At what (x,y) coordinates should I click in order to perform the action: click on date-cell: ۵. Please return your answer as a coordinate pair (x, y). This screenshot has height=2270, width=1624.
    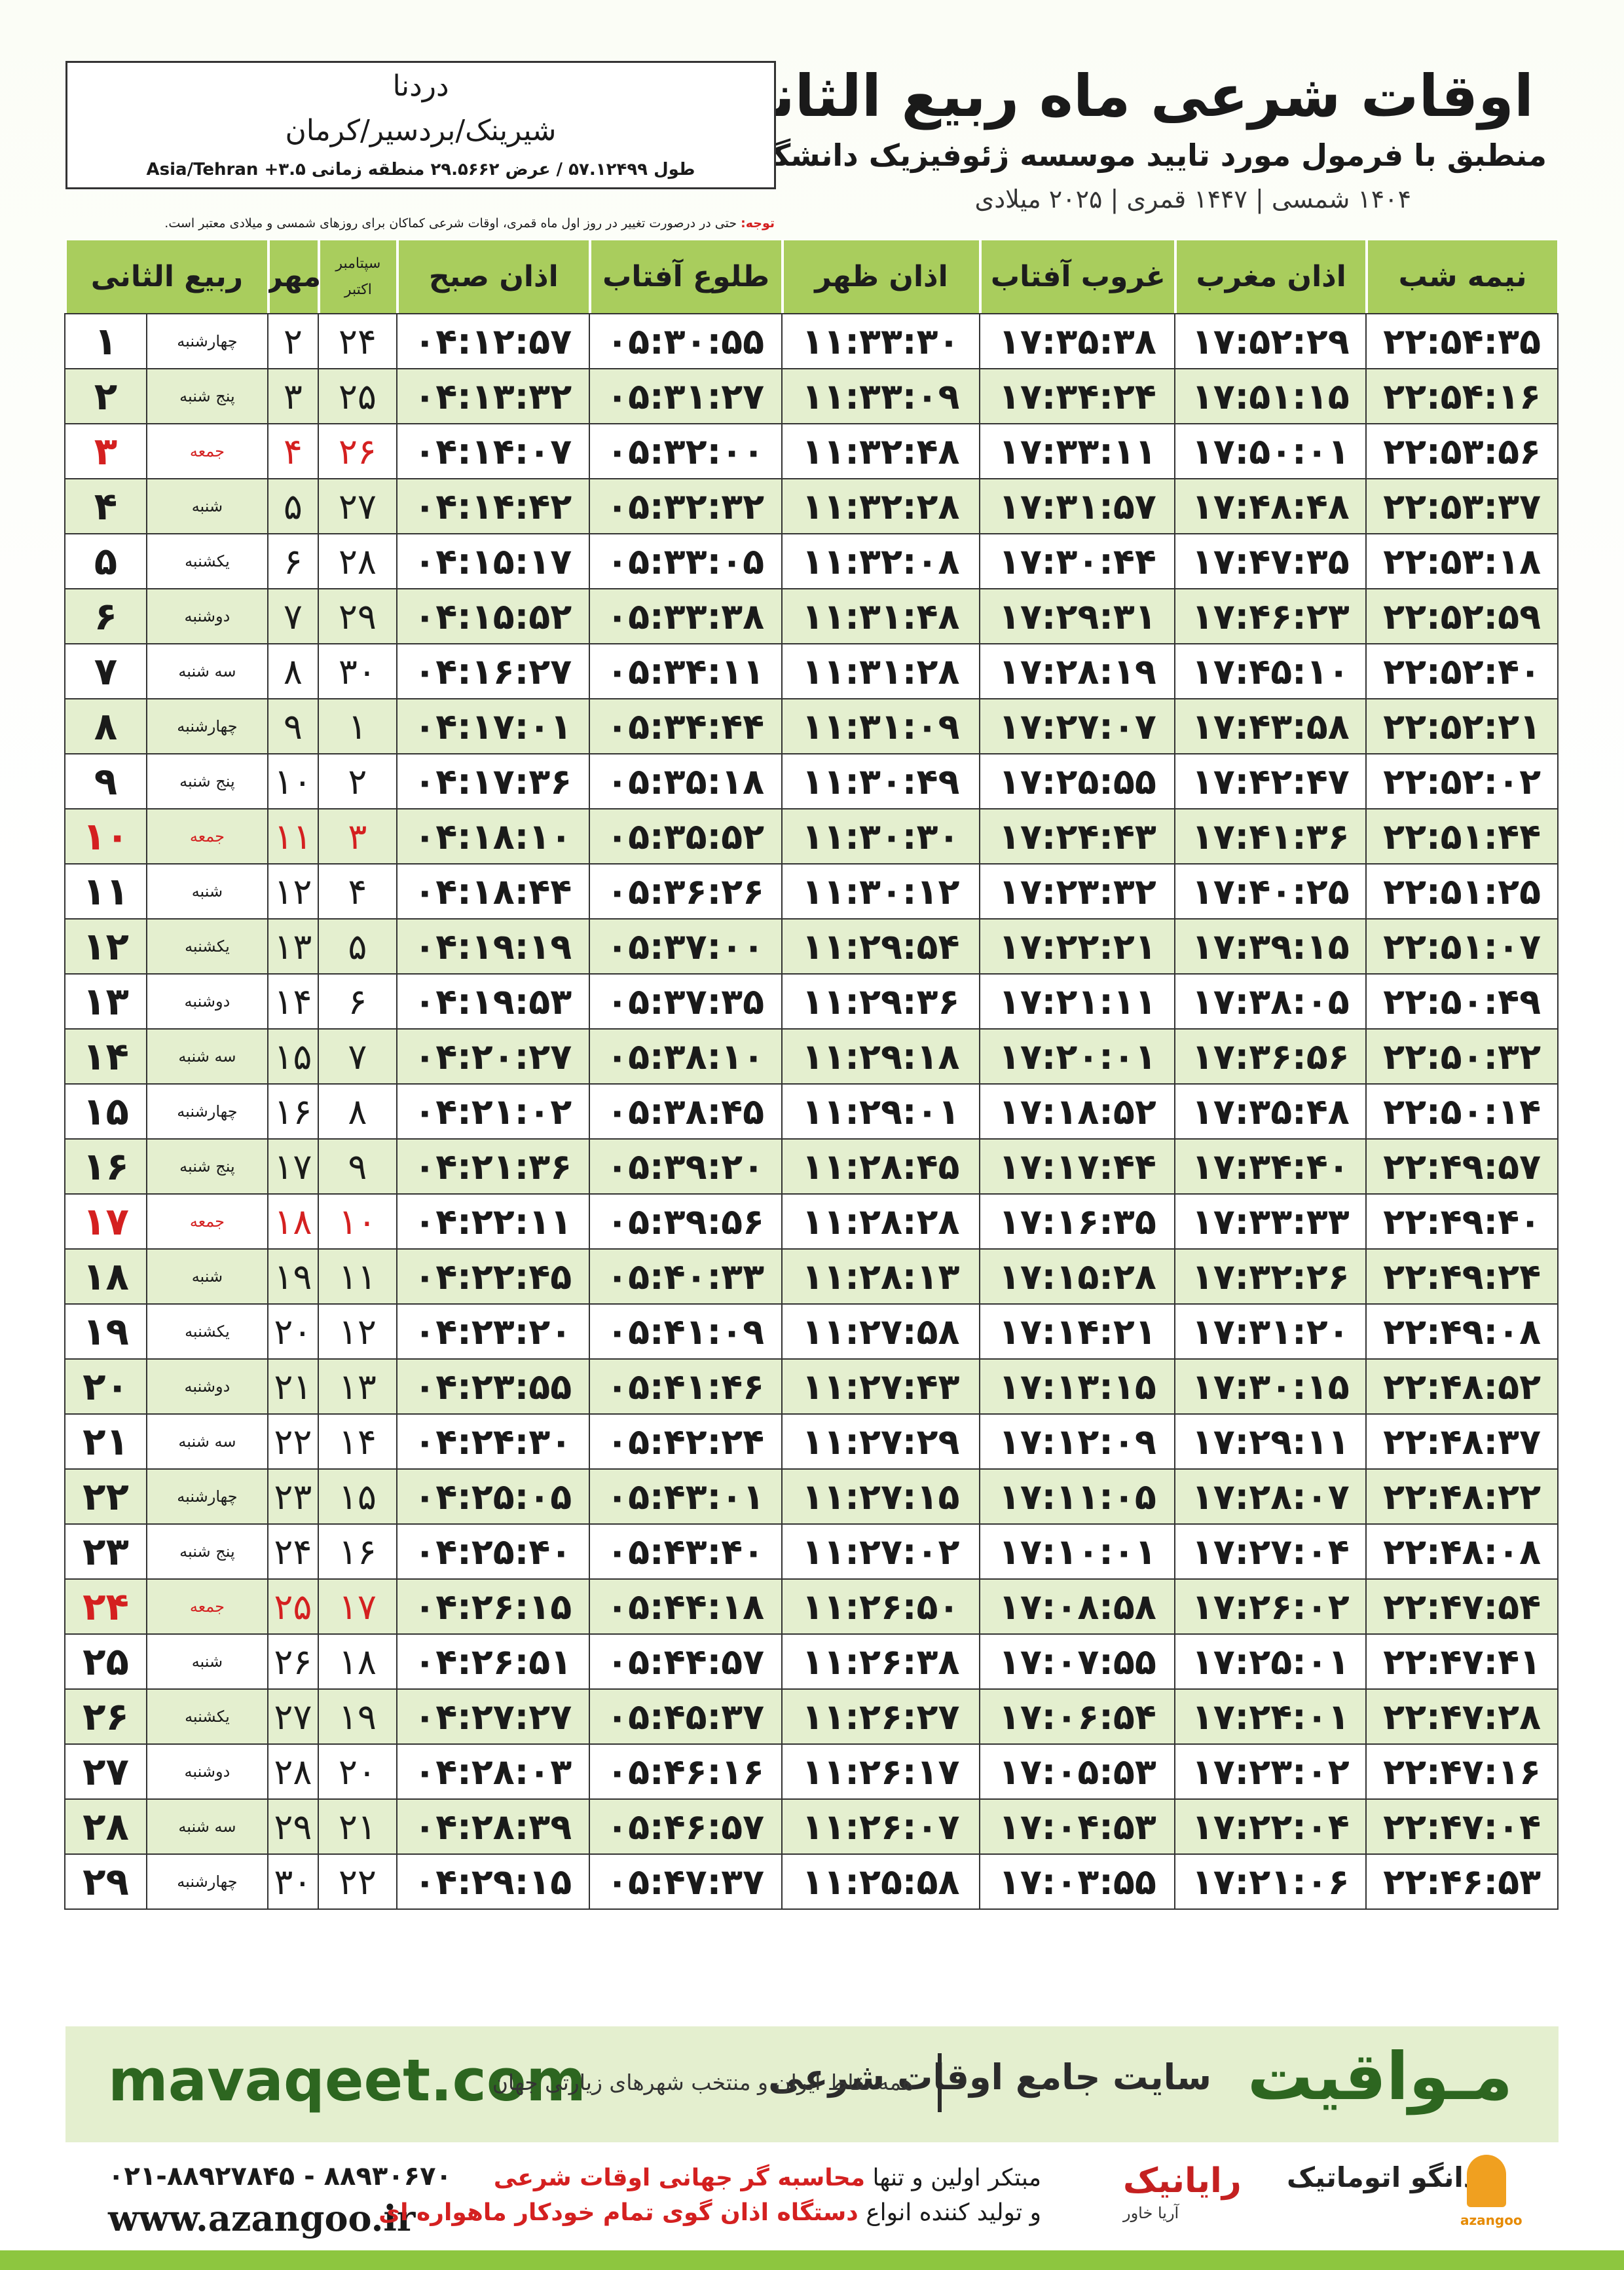
    Looking at the image, I should click on (357, 946).